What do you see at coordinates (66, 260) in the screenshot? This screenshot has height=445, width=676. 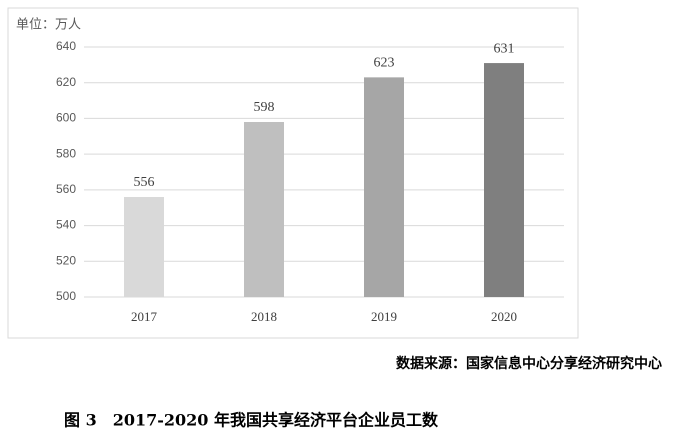 I see `y-tick-label: 520` at bounding box center [66, 260].